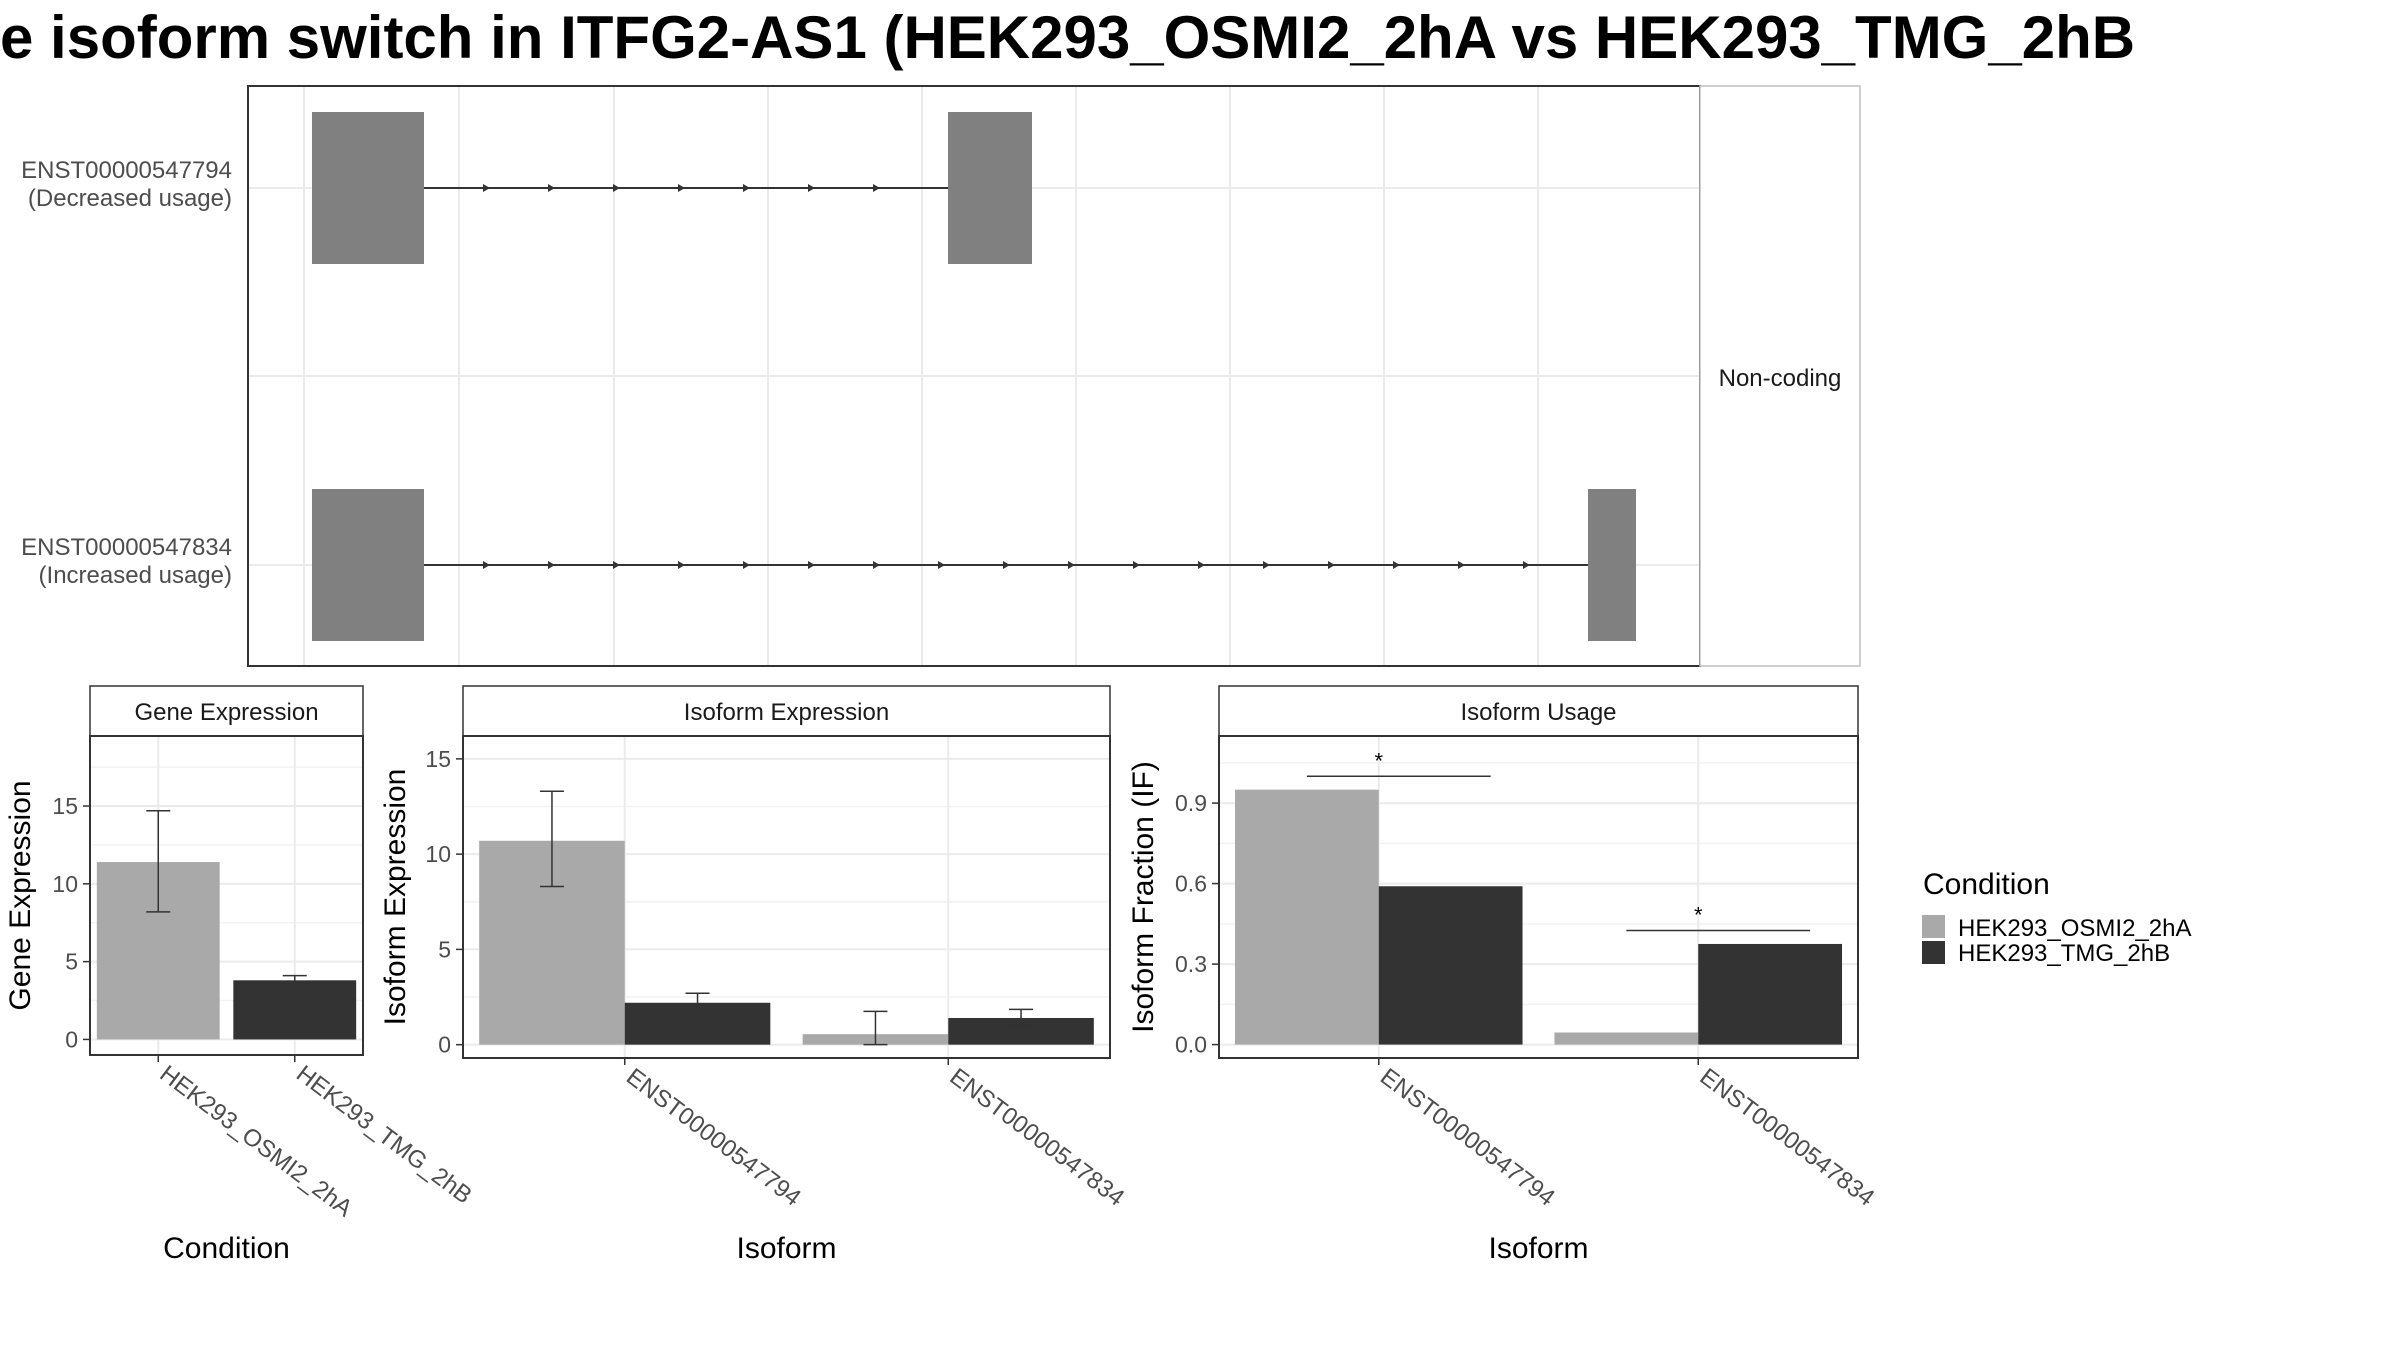 Image resolution: width=2400 pixels, height=1350 pixels. I want to click on legend-title: Condition, so click(1986, 884).